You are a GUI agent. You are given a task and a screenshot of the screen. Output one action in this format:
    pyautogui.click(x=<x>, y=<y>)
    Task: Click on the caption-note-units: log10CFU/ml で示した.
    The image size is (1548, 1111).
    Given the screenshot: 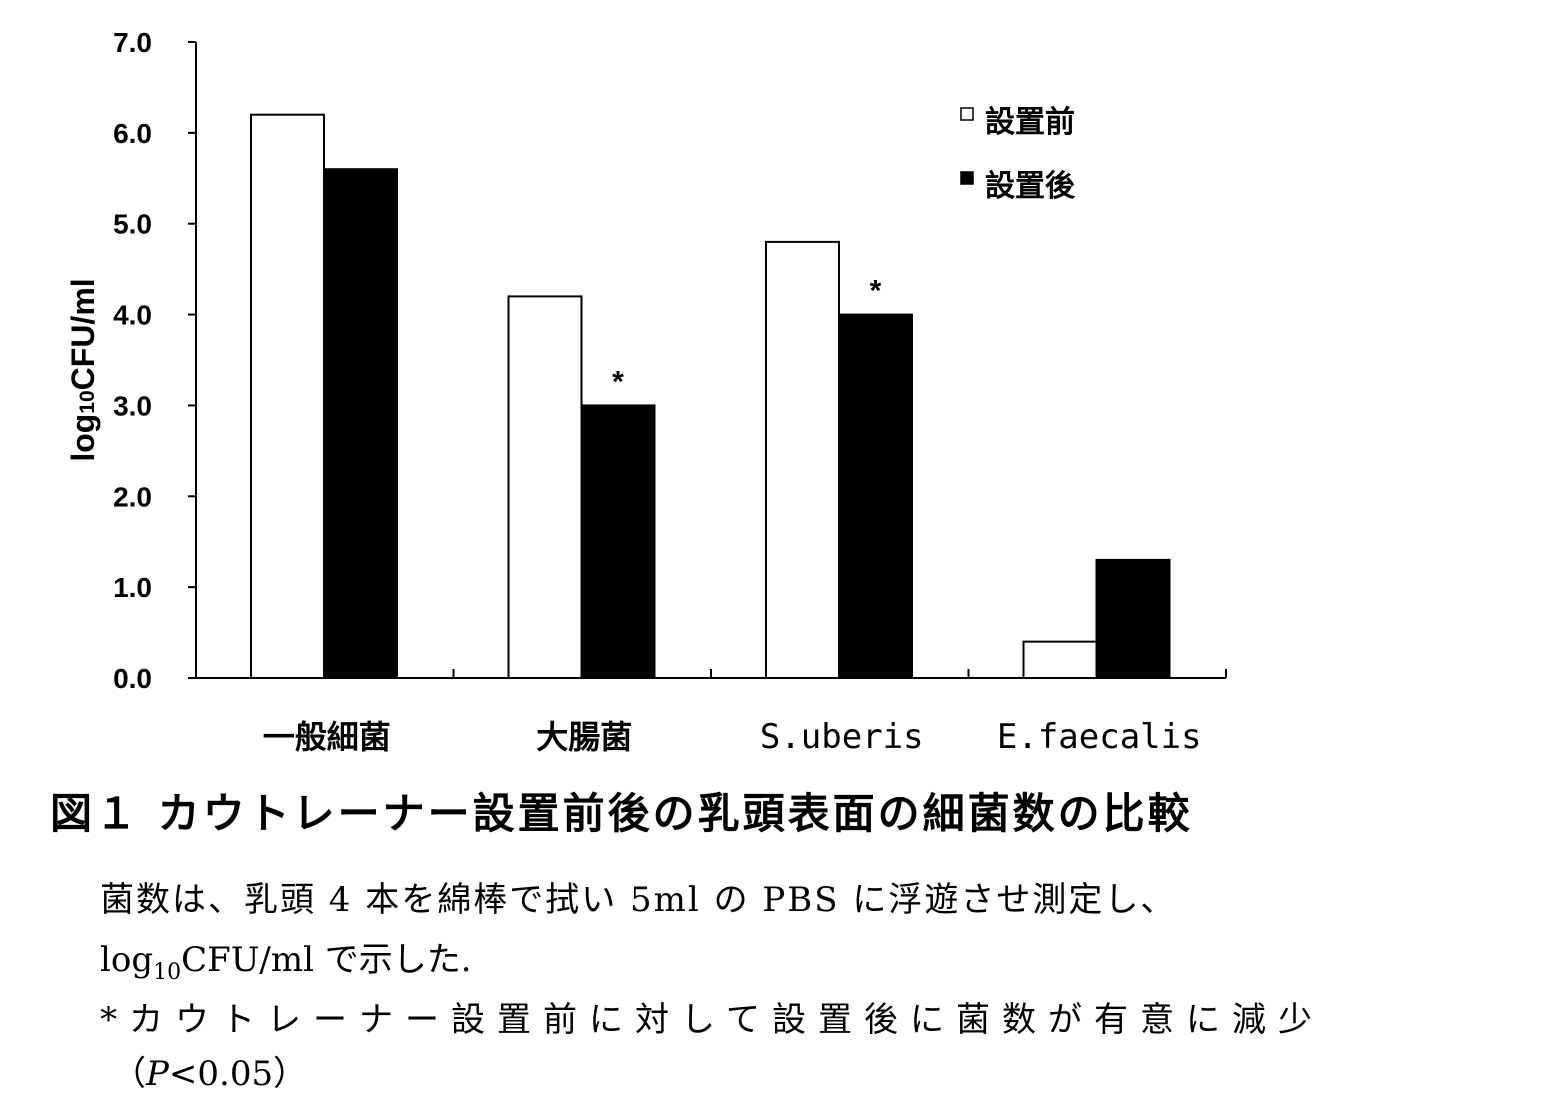 What is the action you would take?
    pyautogui.click(x=286, y=962)
    